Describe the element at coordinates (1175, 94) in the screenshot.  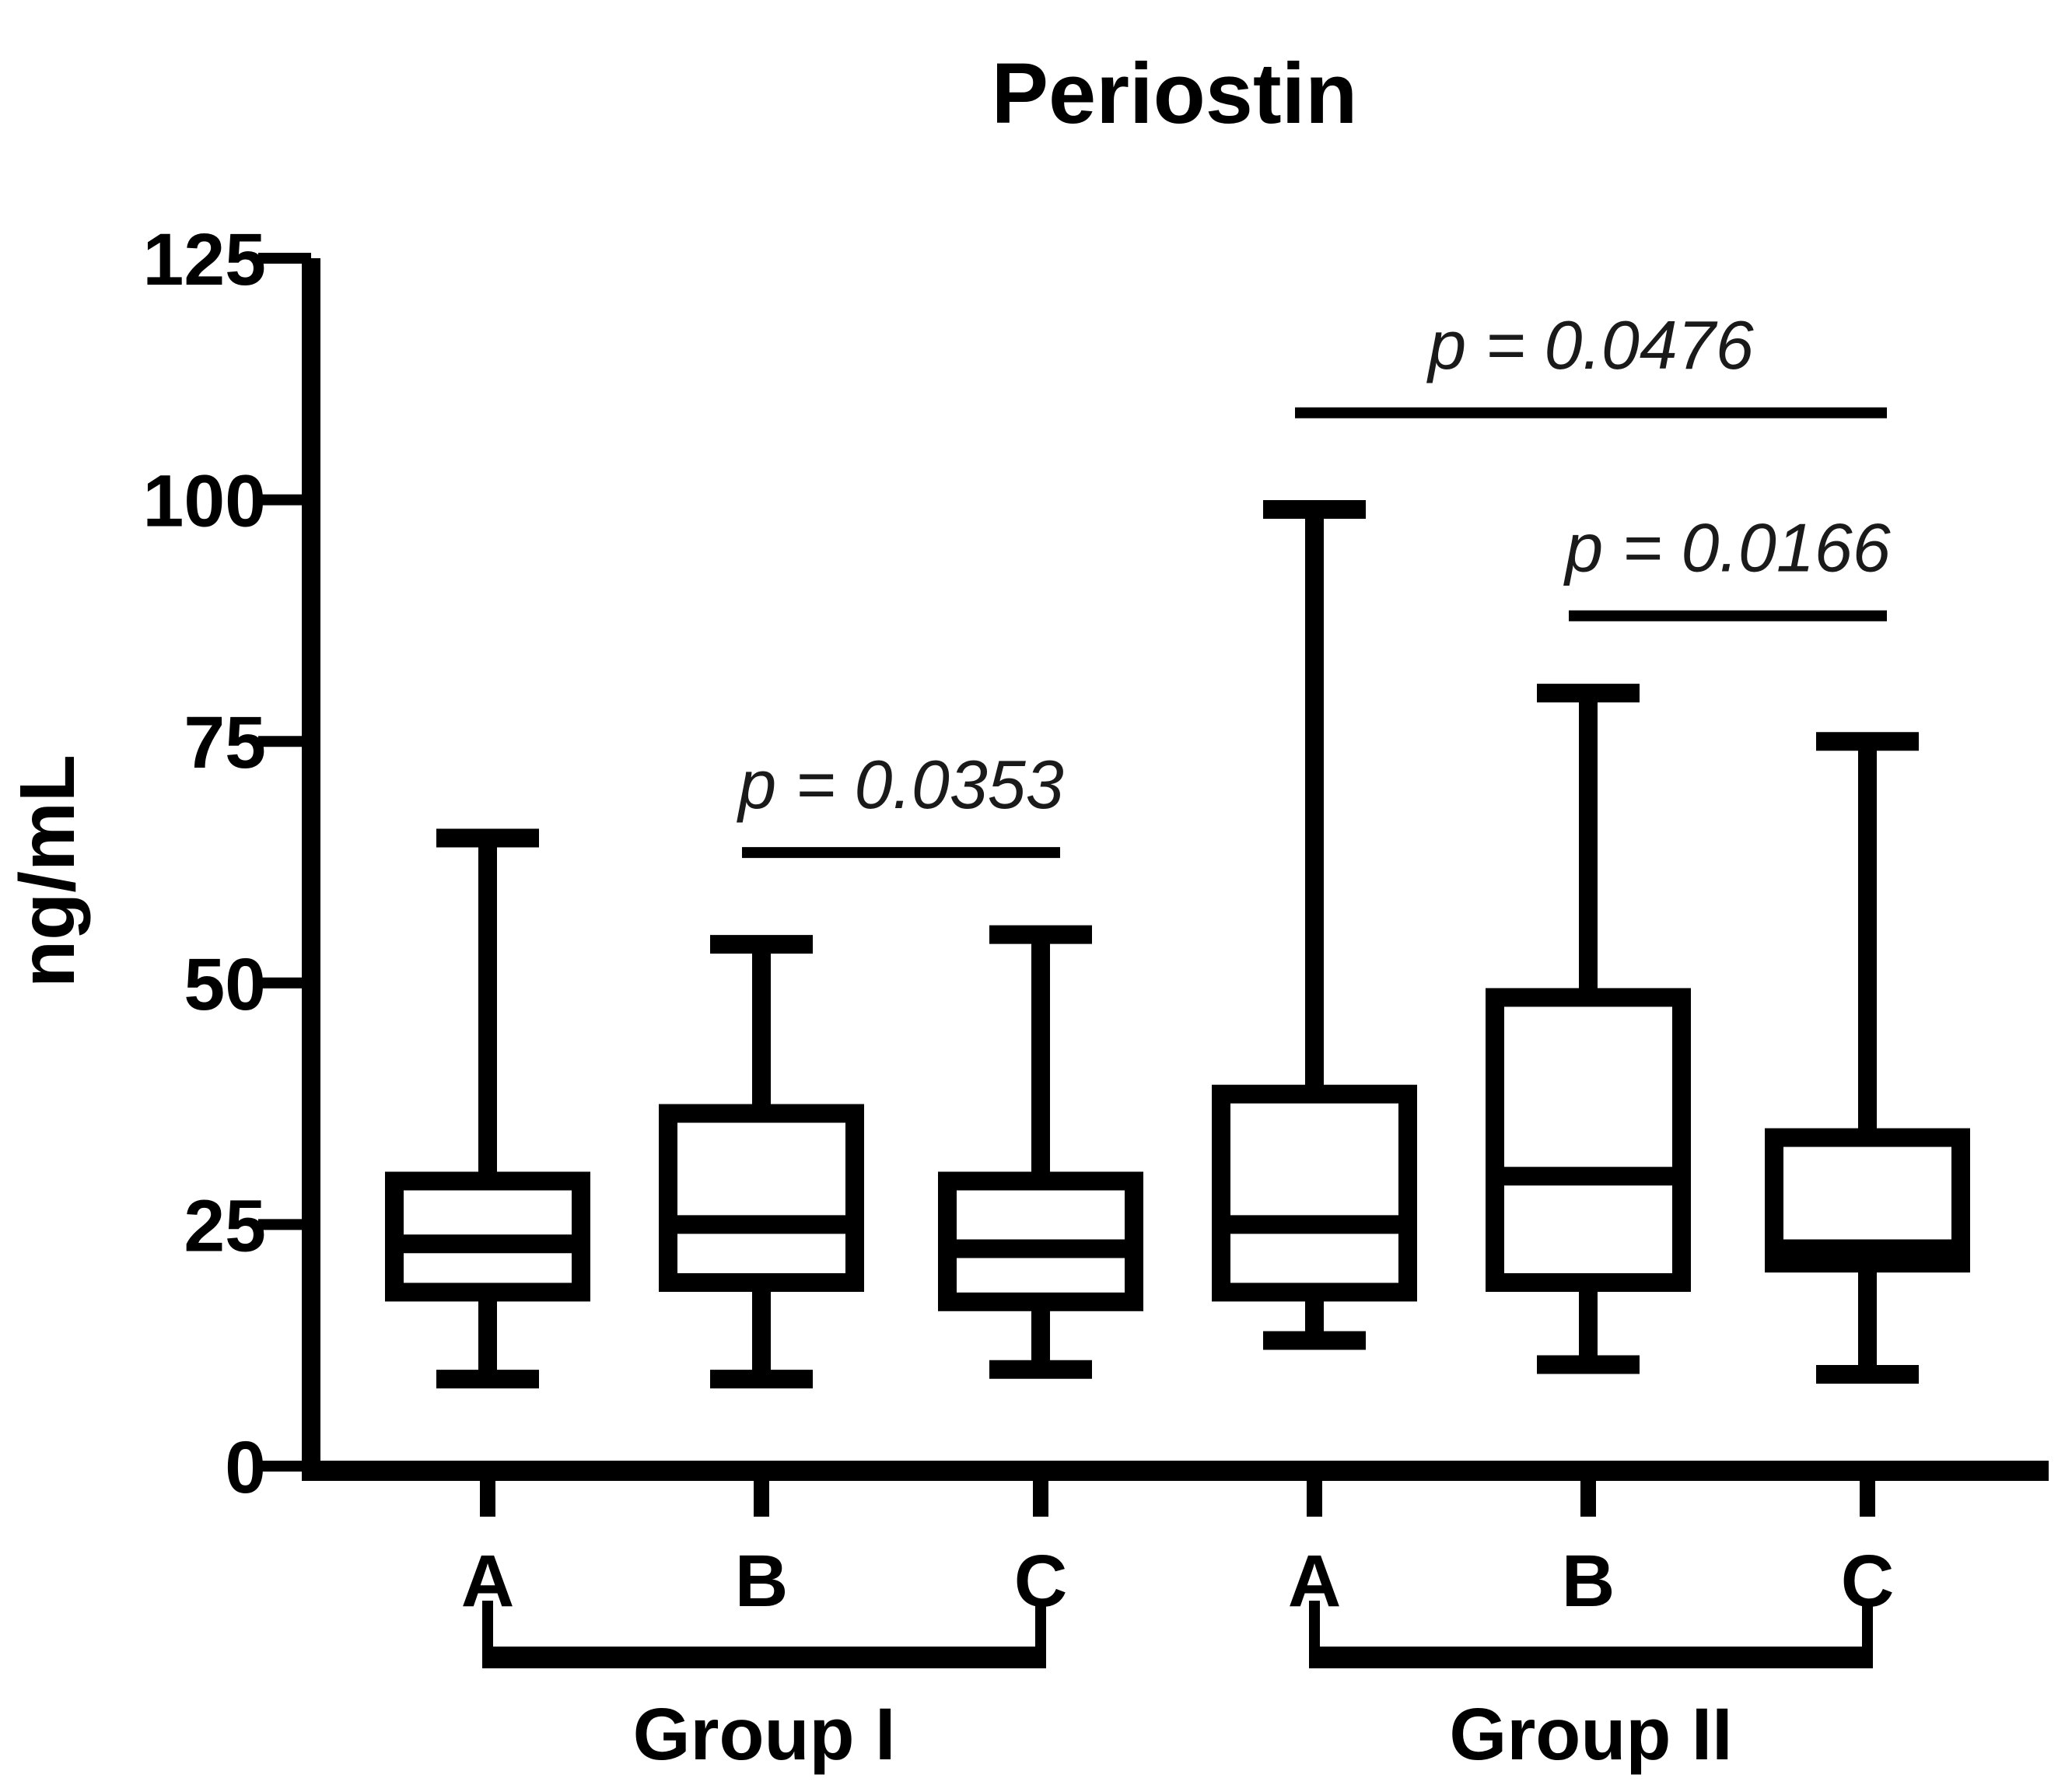
I see `chart-title: Periostin` at that location.